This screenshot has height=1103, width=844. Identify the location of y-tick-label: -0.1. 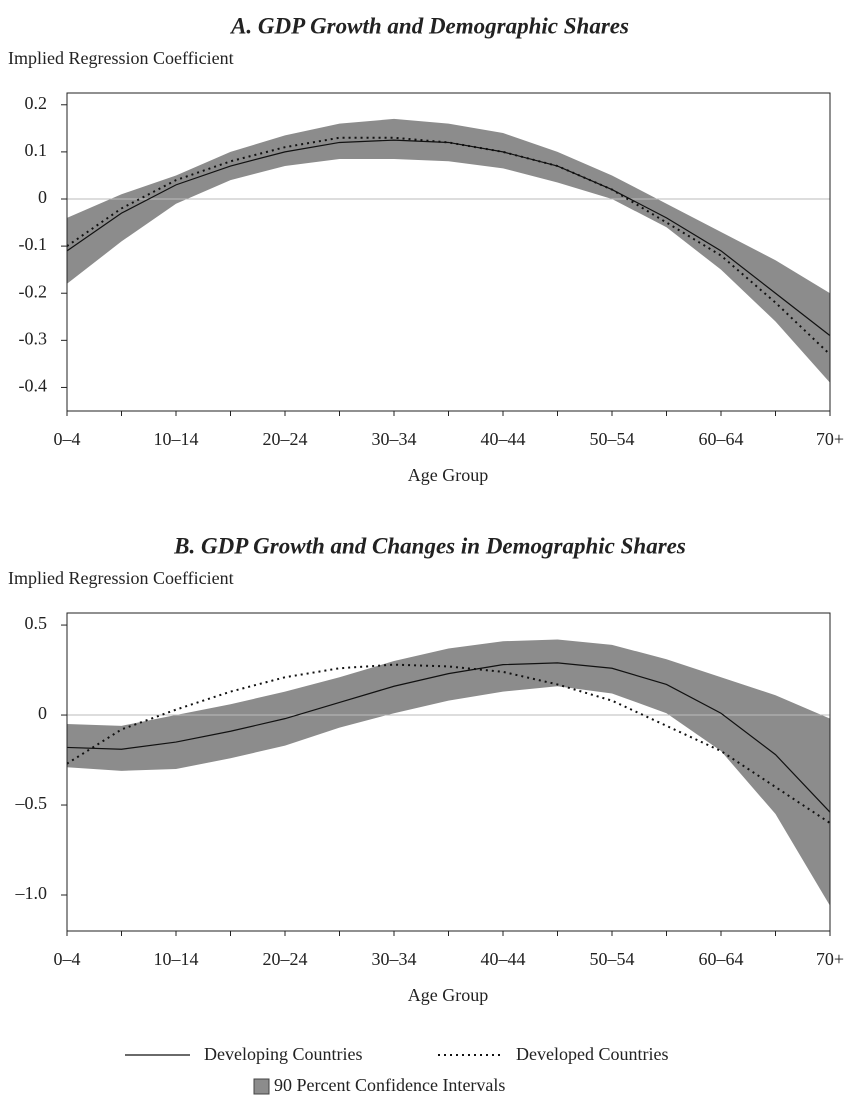
(33, 244).